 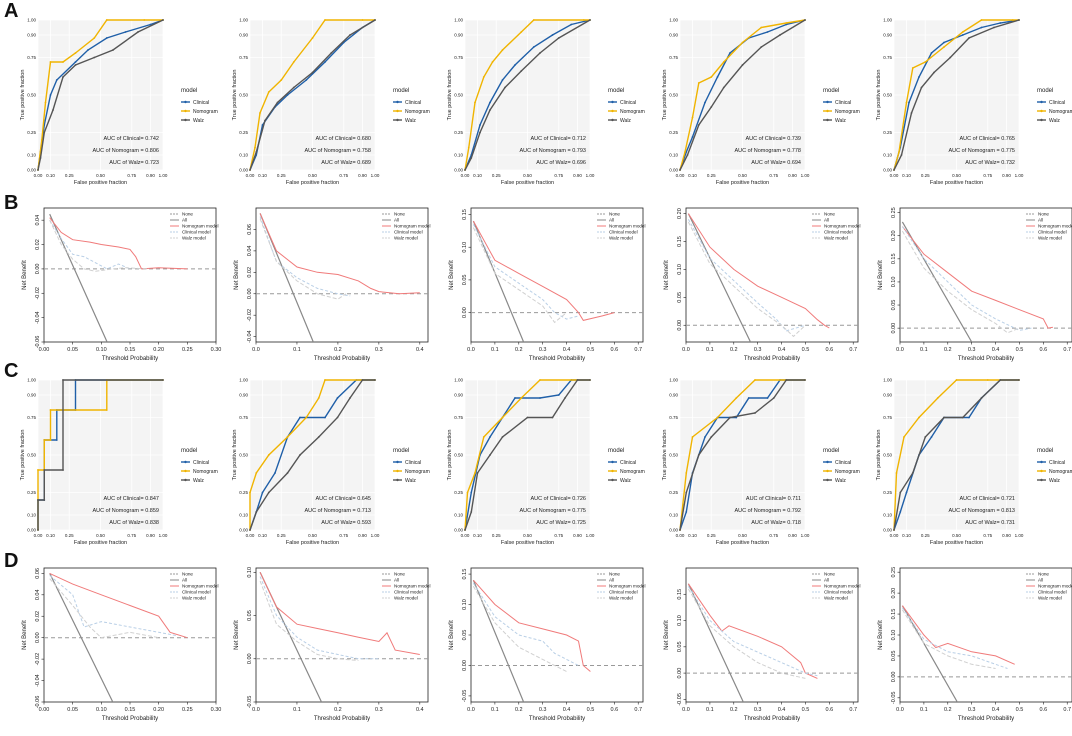 What do you see at coordinates (715, 642) in the screenshot?
I see `dca-line-all` at bounding box center [715, 642].